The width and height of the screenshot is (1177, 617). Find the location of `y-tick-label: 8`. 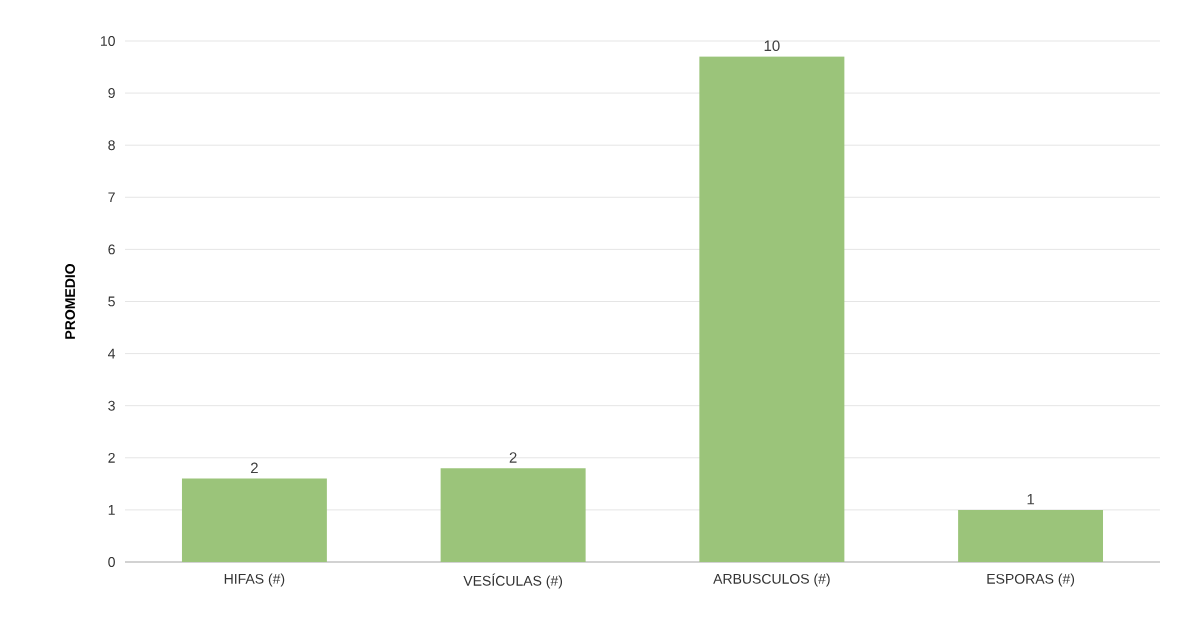

y-tick-label: 8 is located at coordinates (111, 145).